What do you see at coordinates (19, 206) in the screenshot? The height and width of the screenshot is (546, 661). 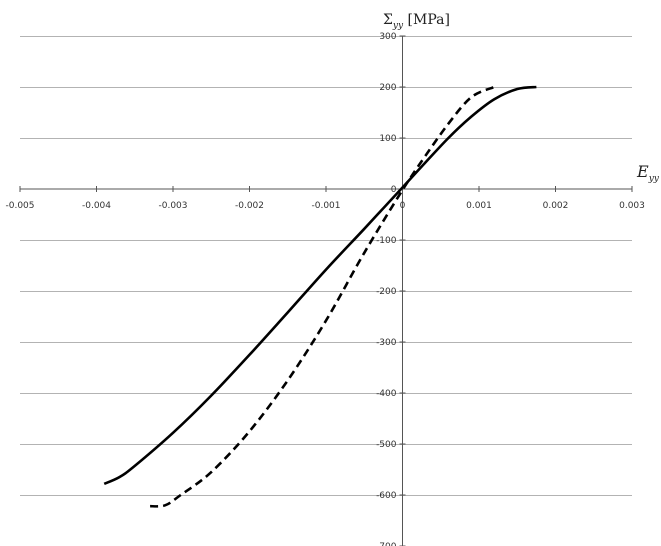 I see `x-tick-label: -0.005` at bounding box center [19, 206].